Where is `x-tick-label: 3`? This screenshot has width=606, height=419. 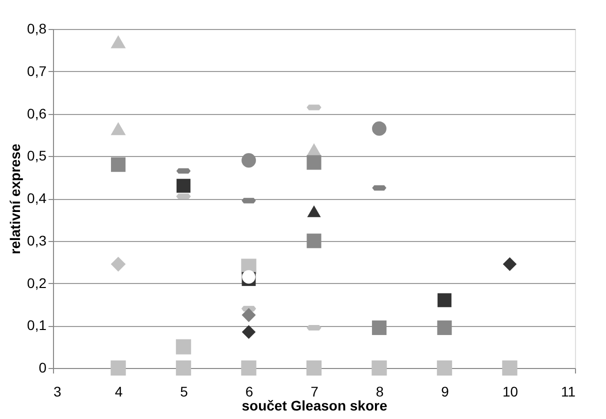
x-tick-label: 3 is located at coordinates (58, 392).